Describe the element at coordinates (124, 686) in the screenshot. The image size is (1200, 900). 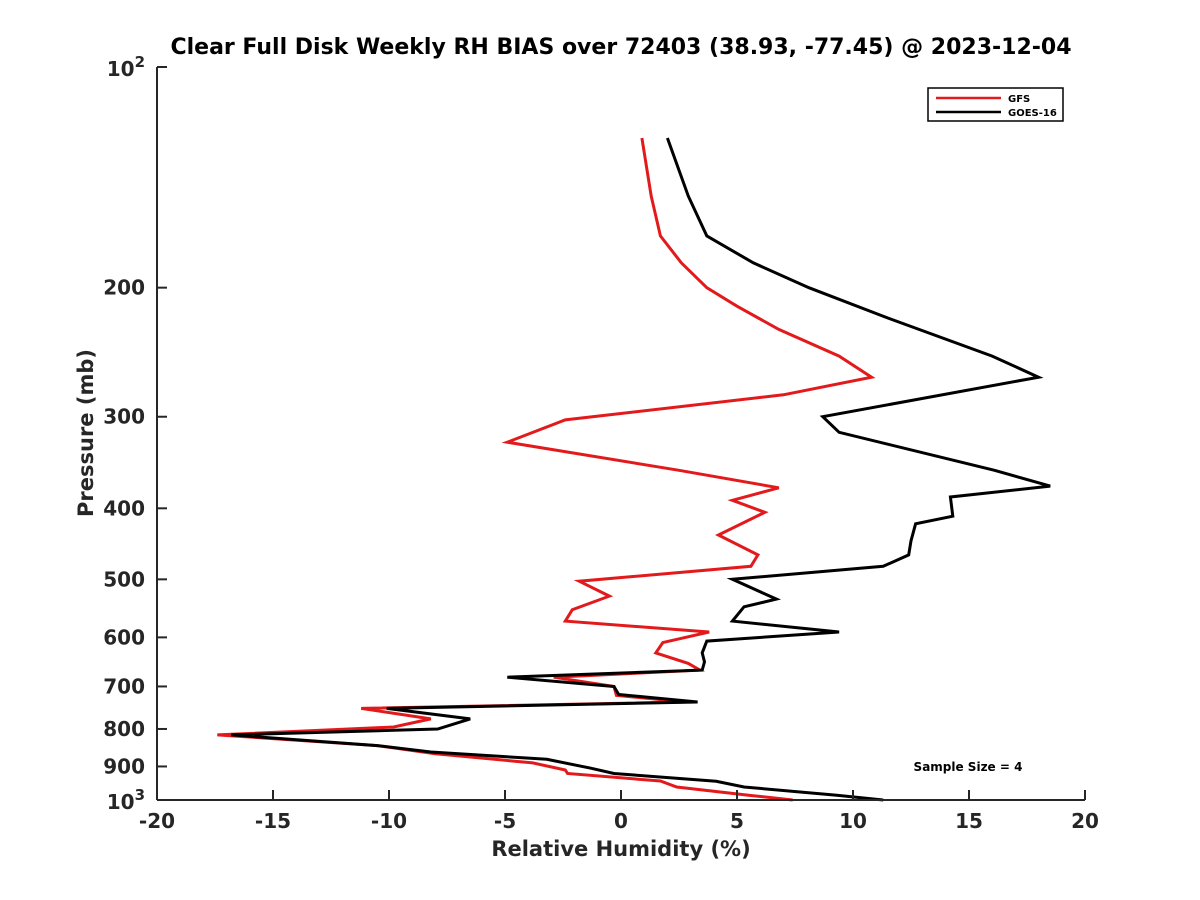
I see `y-tick-label: 700` at that location.